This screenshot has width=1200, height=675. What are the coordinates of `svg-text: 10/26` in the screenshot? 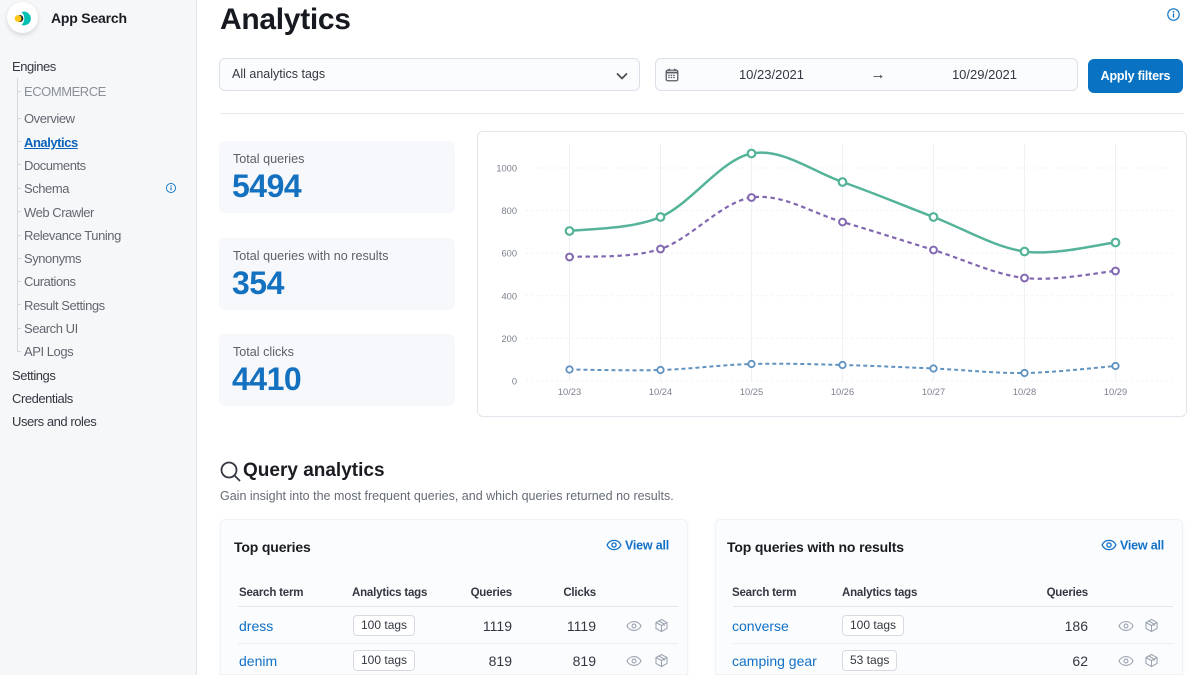 It's located at (842, 392).